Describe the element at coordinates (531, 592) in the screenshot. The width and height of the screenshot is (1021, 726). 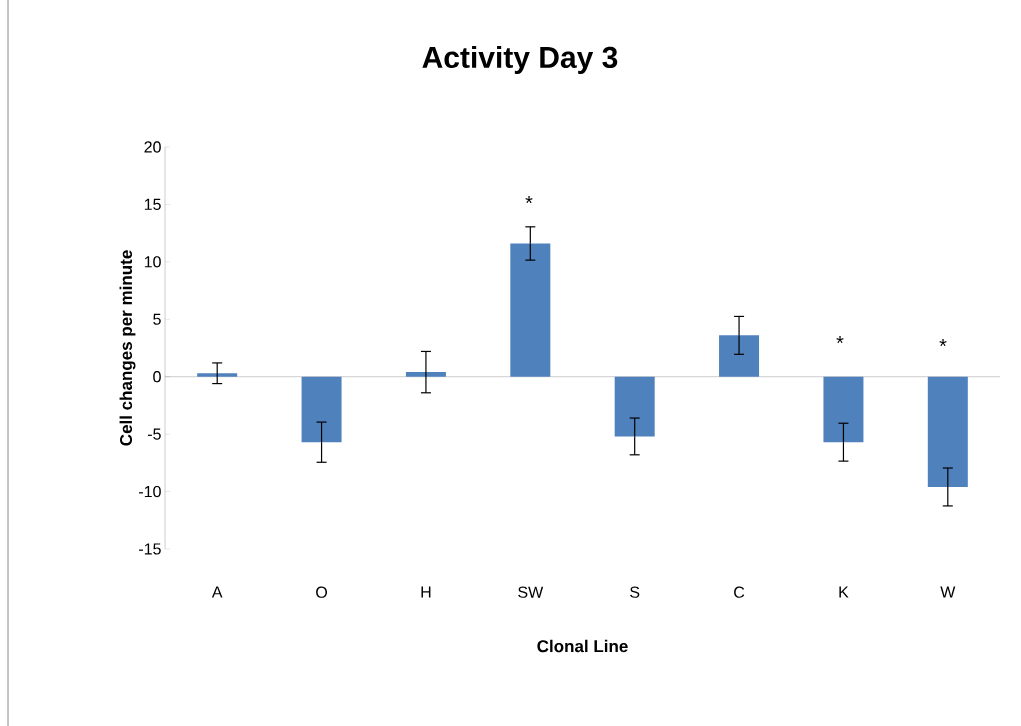
I see `x-tick-label: SW` at that location.